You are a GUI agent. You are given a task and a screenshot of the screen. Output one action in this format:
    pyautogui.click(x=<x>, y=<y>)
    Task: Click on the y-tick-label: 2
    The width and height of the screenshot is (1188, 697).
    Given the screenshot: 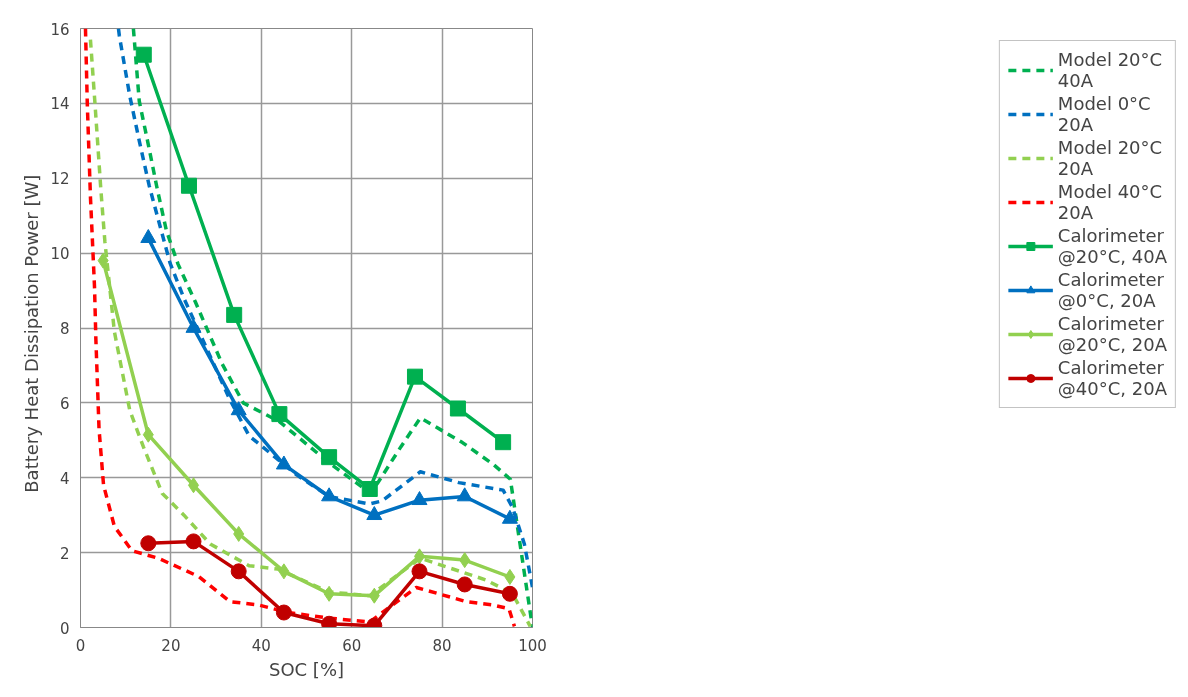 What is the action you would take?
    pyautogui.click(x=64, y=553)
    